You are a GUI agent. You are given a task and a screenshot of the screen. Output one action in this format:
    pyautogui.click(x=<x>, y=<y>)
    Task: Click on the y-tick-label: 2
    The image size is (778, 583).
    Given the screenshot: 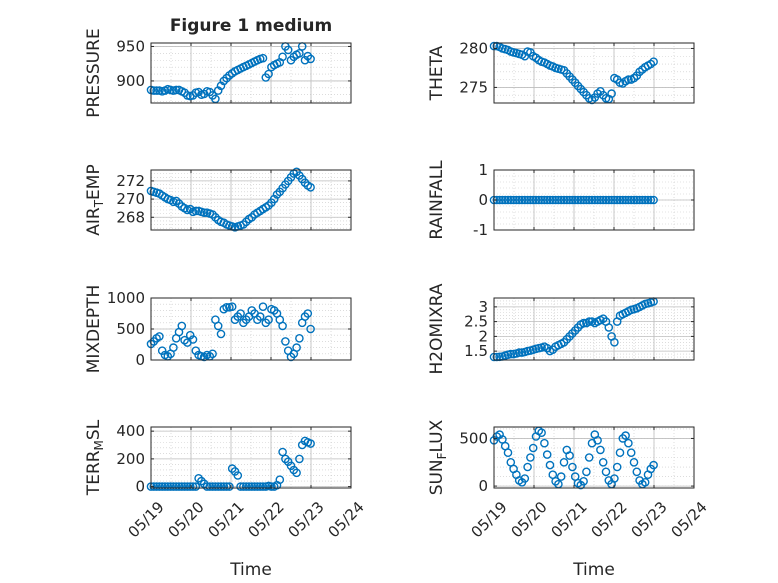 What is the action you would take?
    pyautogui.click(x=483, y=336)
    